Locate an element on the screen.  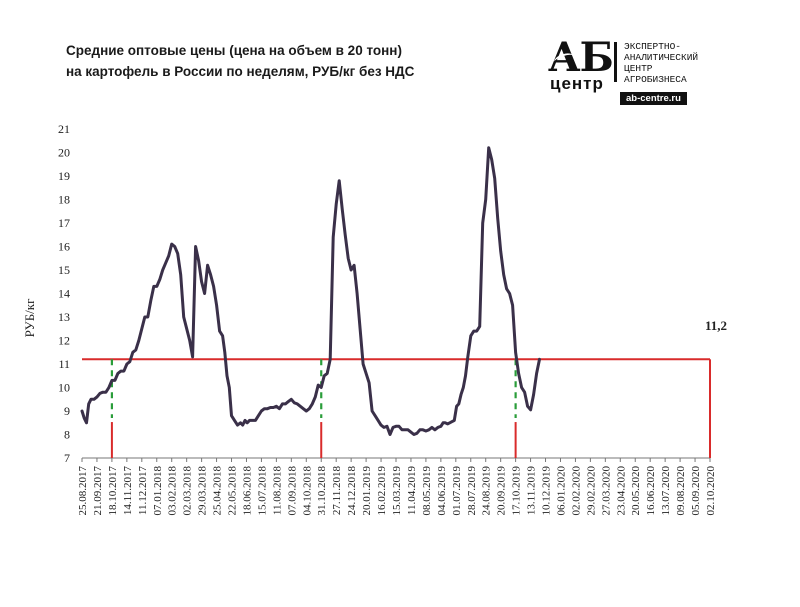
y-tick-label: 9 is located at coordinates (67, 411).